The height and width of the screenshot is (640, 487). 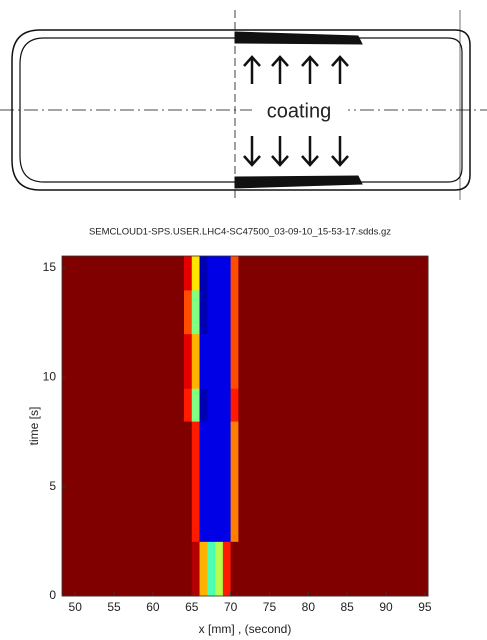 I want to click on y-tick-label: 15, so click(x=50, y=267).